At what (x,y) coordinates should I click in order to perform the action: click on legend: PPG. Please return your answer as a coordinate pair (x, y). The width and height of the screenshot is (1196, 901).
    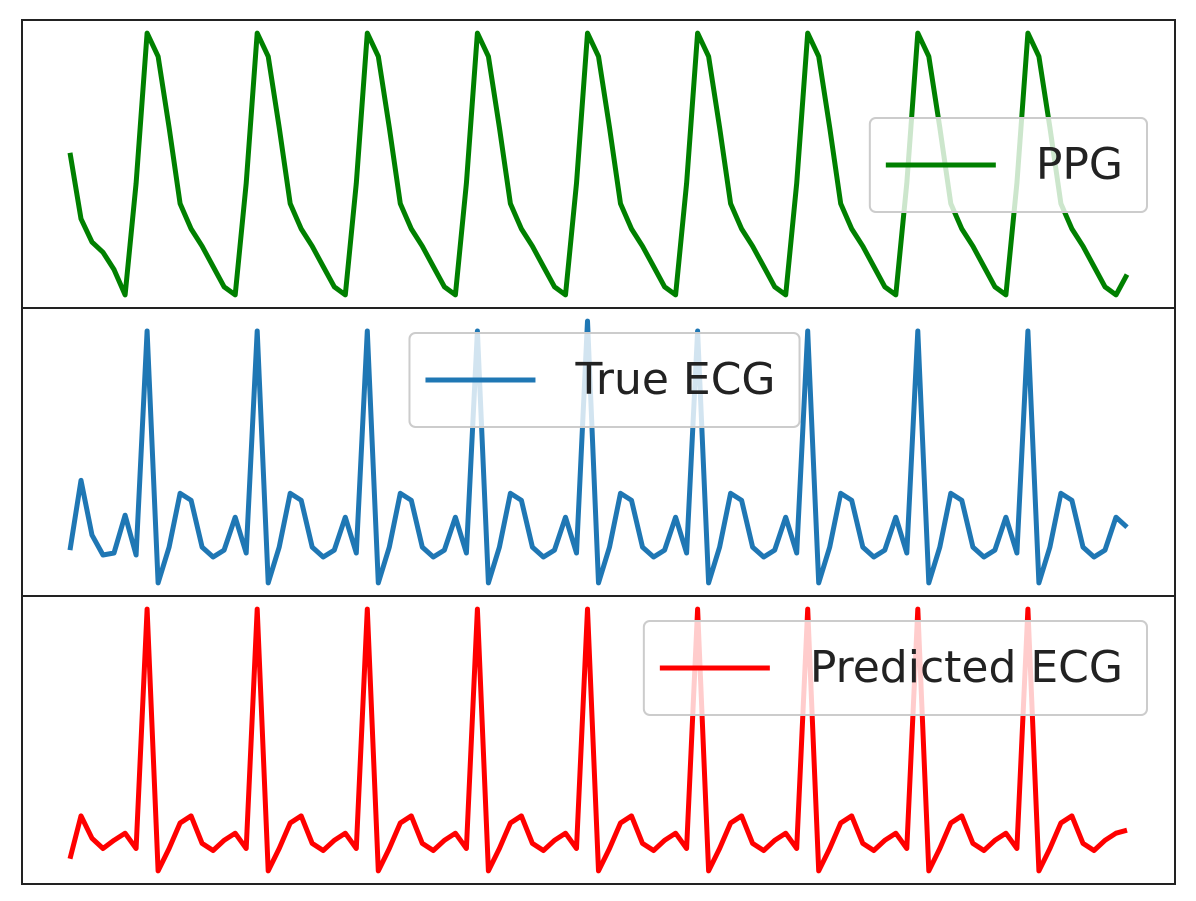
    Looking at the image, I should click on (1008, 165).